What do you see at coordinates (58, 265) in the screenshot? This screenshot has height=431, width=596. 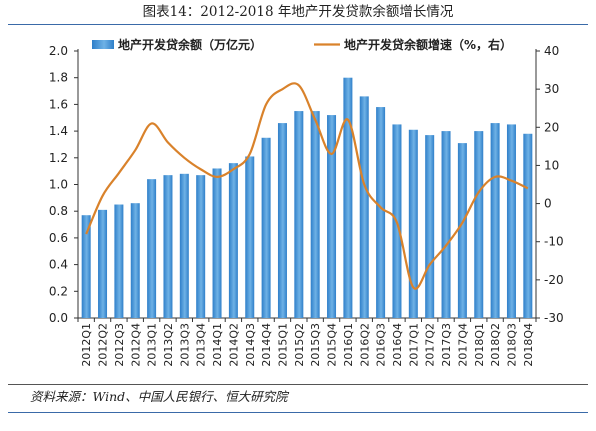 I see `left-tick-label: 0.4` at bounding box center [58, 265].